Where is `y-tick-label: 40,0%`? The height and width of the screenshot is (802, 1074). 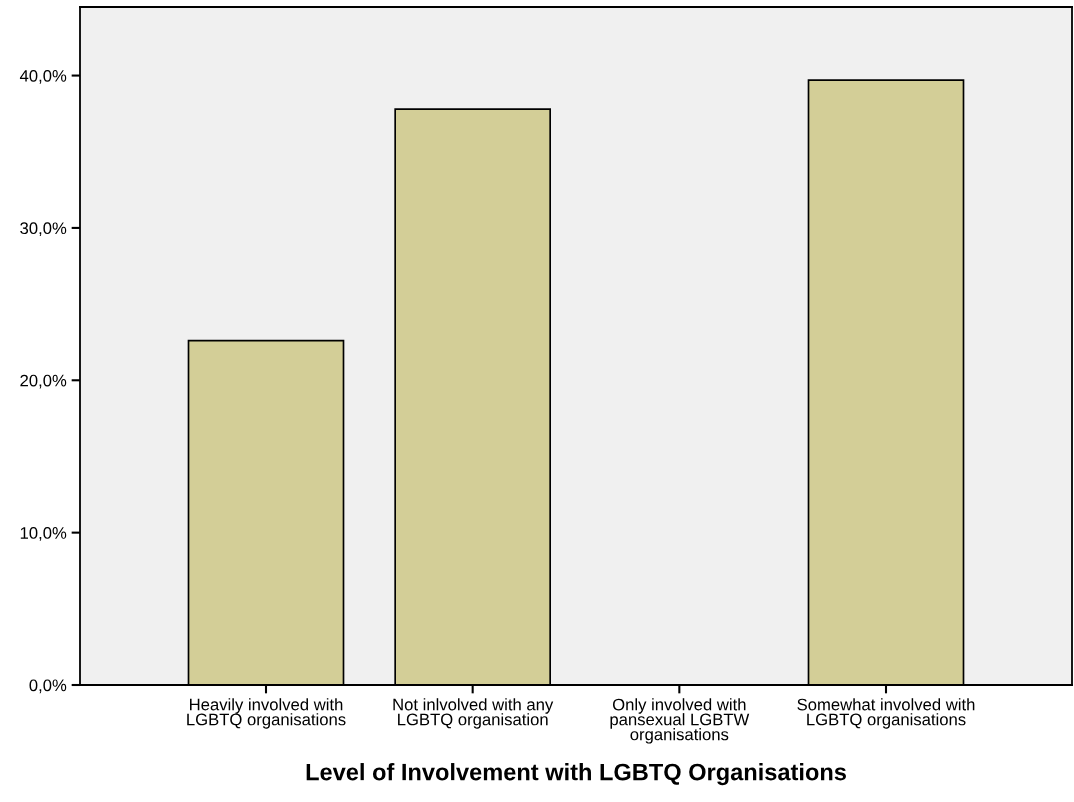
y-tick-label: 40,0% is located at coordinates (43, 76).